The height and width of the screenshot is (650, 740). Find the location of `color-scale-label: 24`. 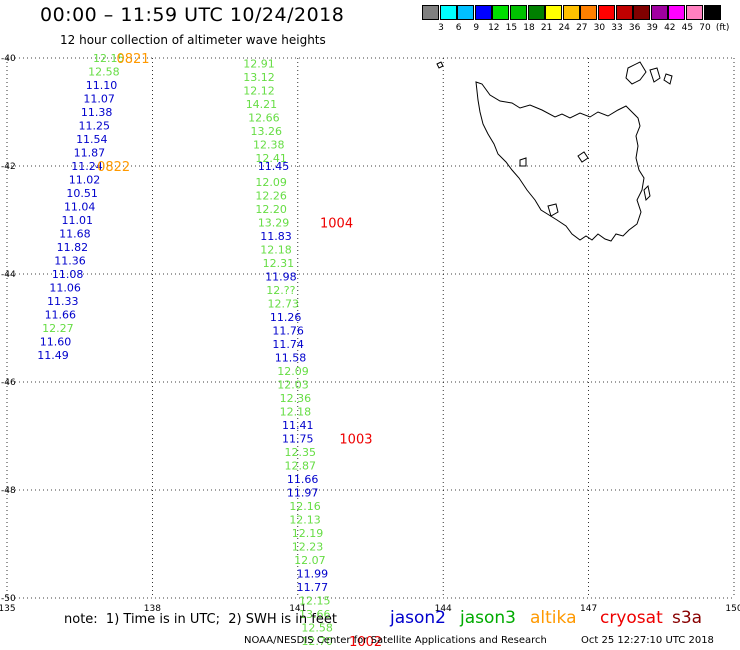

color-scale-label: 24 is located at coordinates (564, 28).